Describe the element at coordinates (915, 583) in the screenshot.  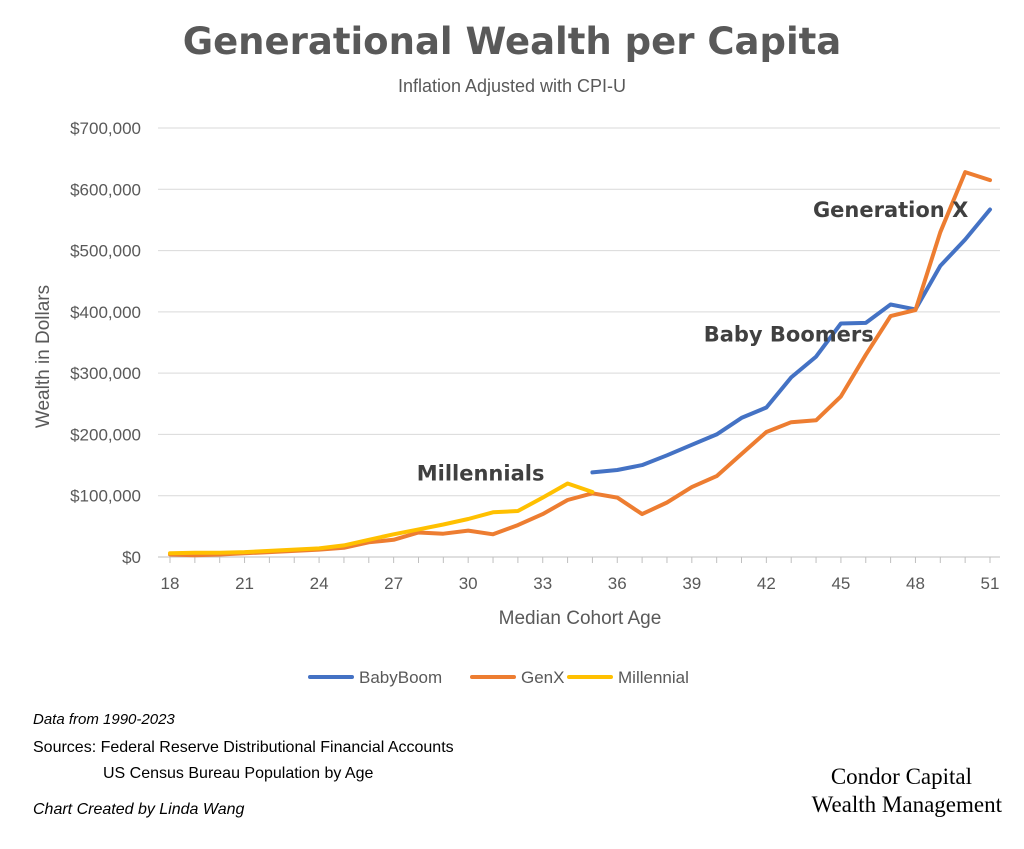
I see `x-tick-label: 48` at that location.